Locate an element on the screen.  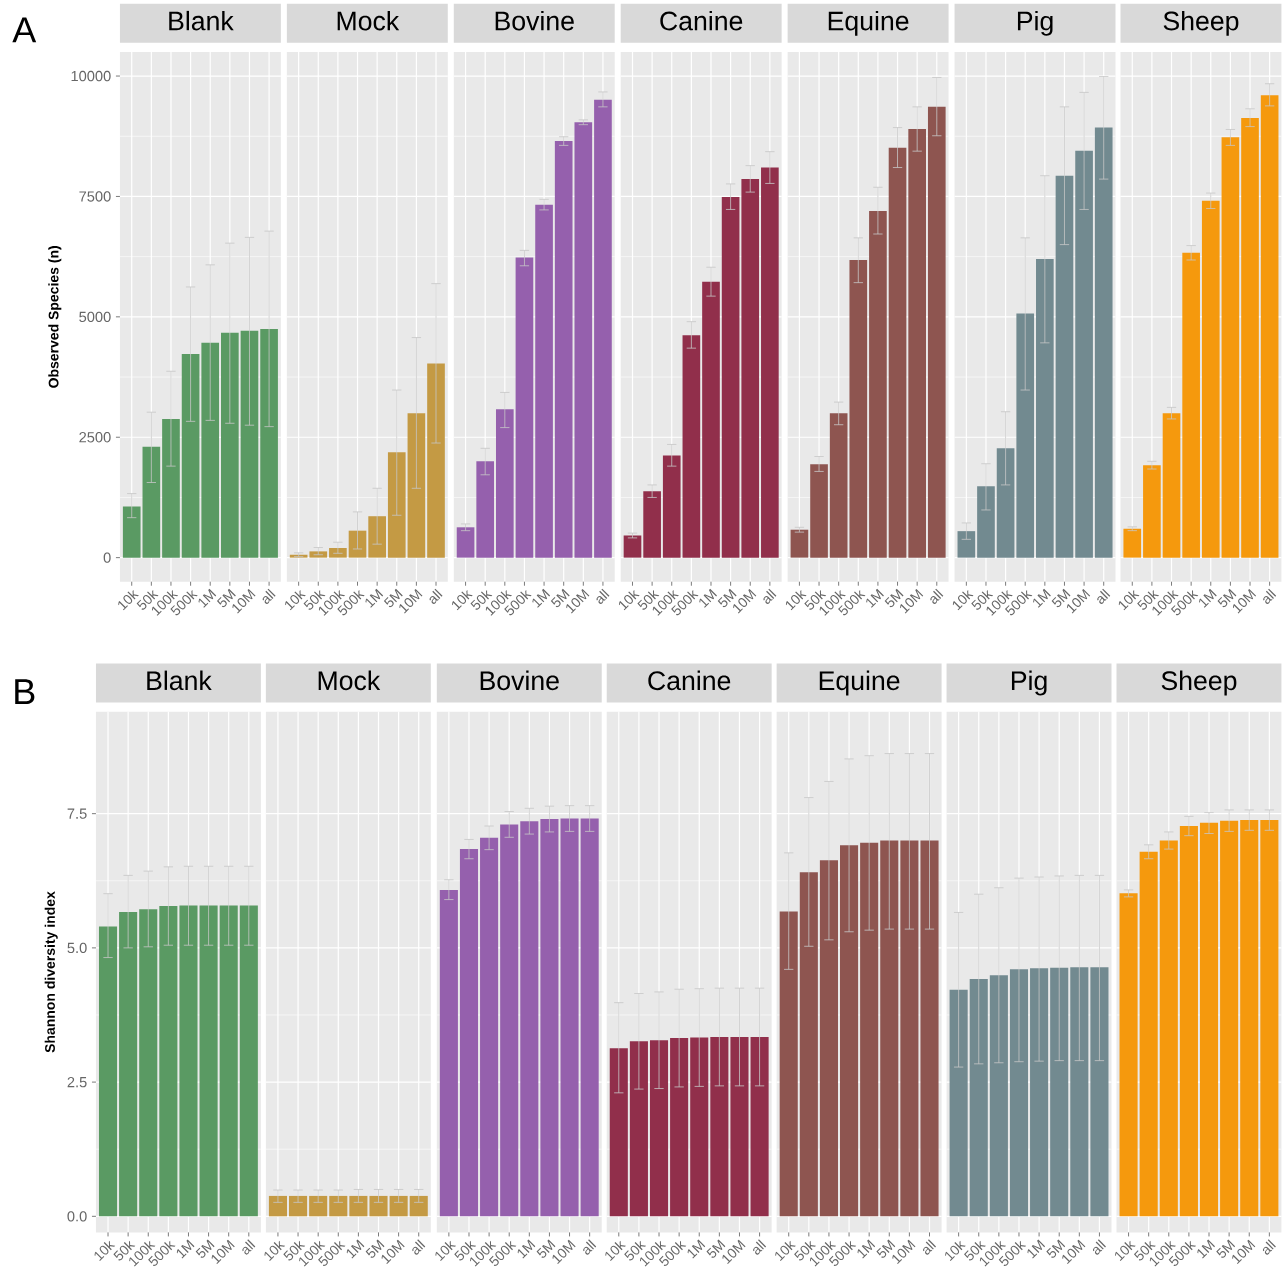
y-axis-title: Shannon diversity index is located at coordinates (51, 972).